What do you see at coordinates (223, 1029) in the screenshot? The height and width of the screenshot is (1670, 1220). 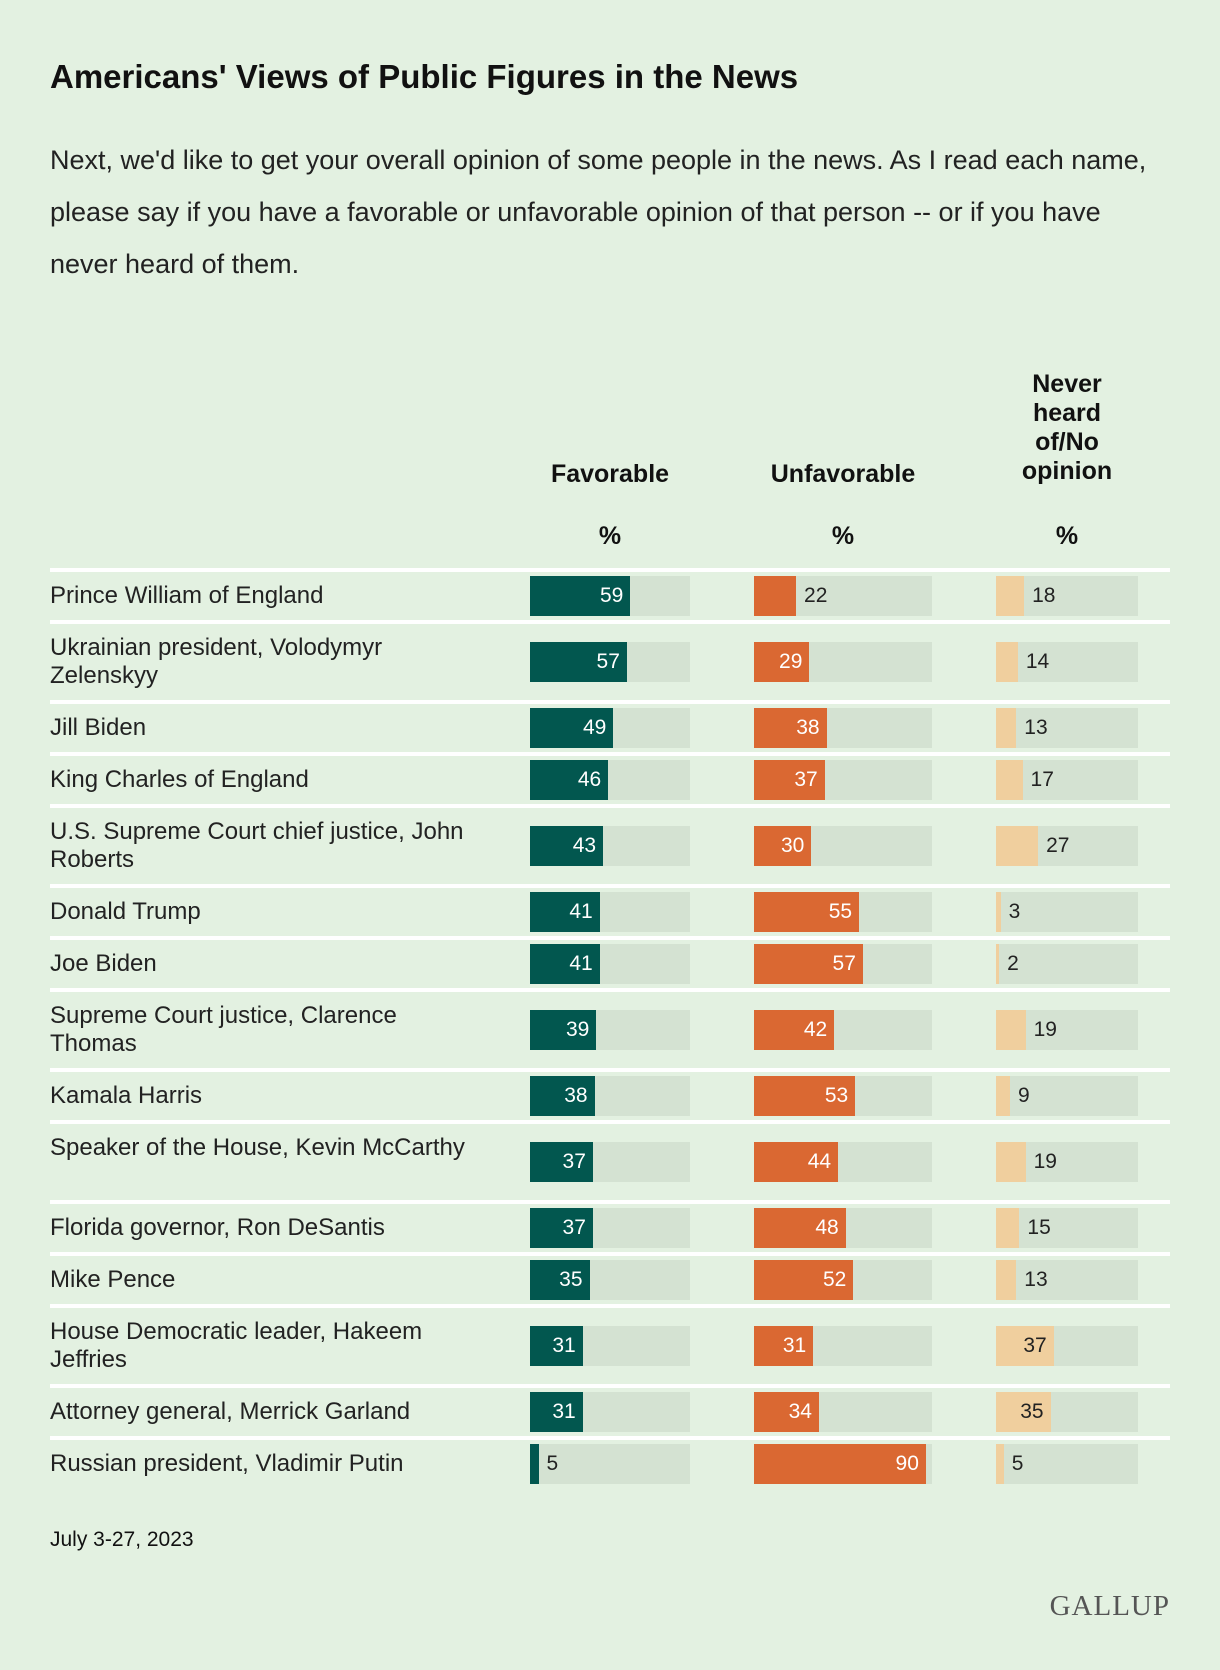 I see `row-label: Supreme Court justice, Clarence Thomas` at bounding box center [223, 1029].